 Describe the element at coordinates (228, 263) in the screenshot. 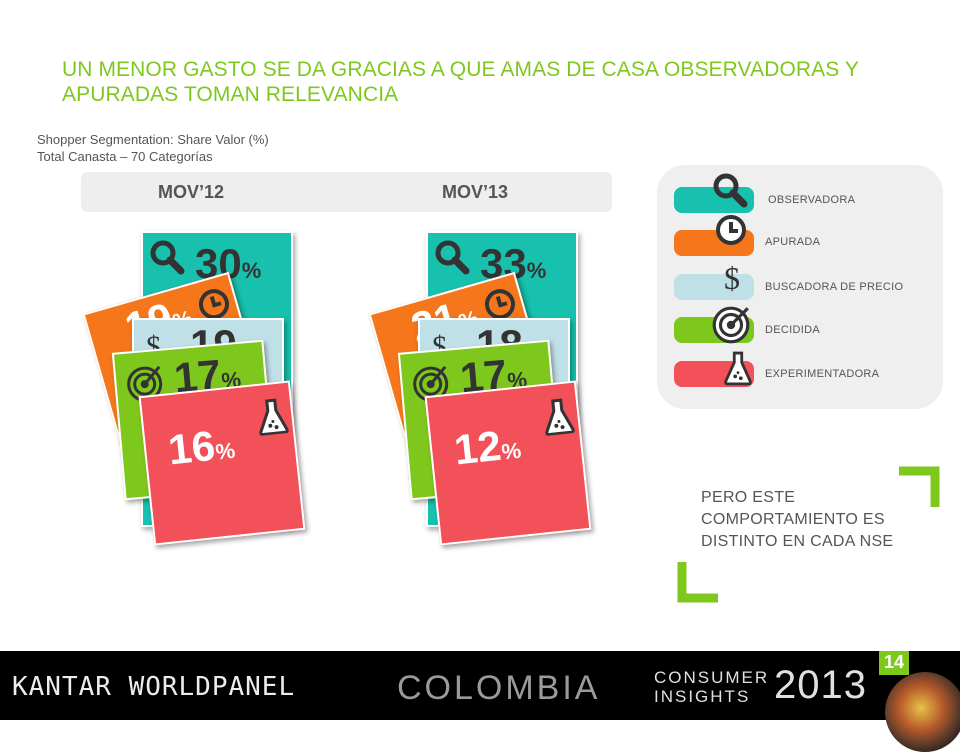

I see `value-observadora-mov12: 30%` at that location.